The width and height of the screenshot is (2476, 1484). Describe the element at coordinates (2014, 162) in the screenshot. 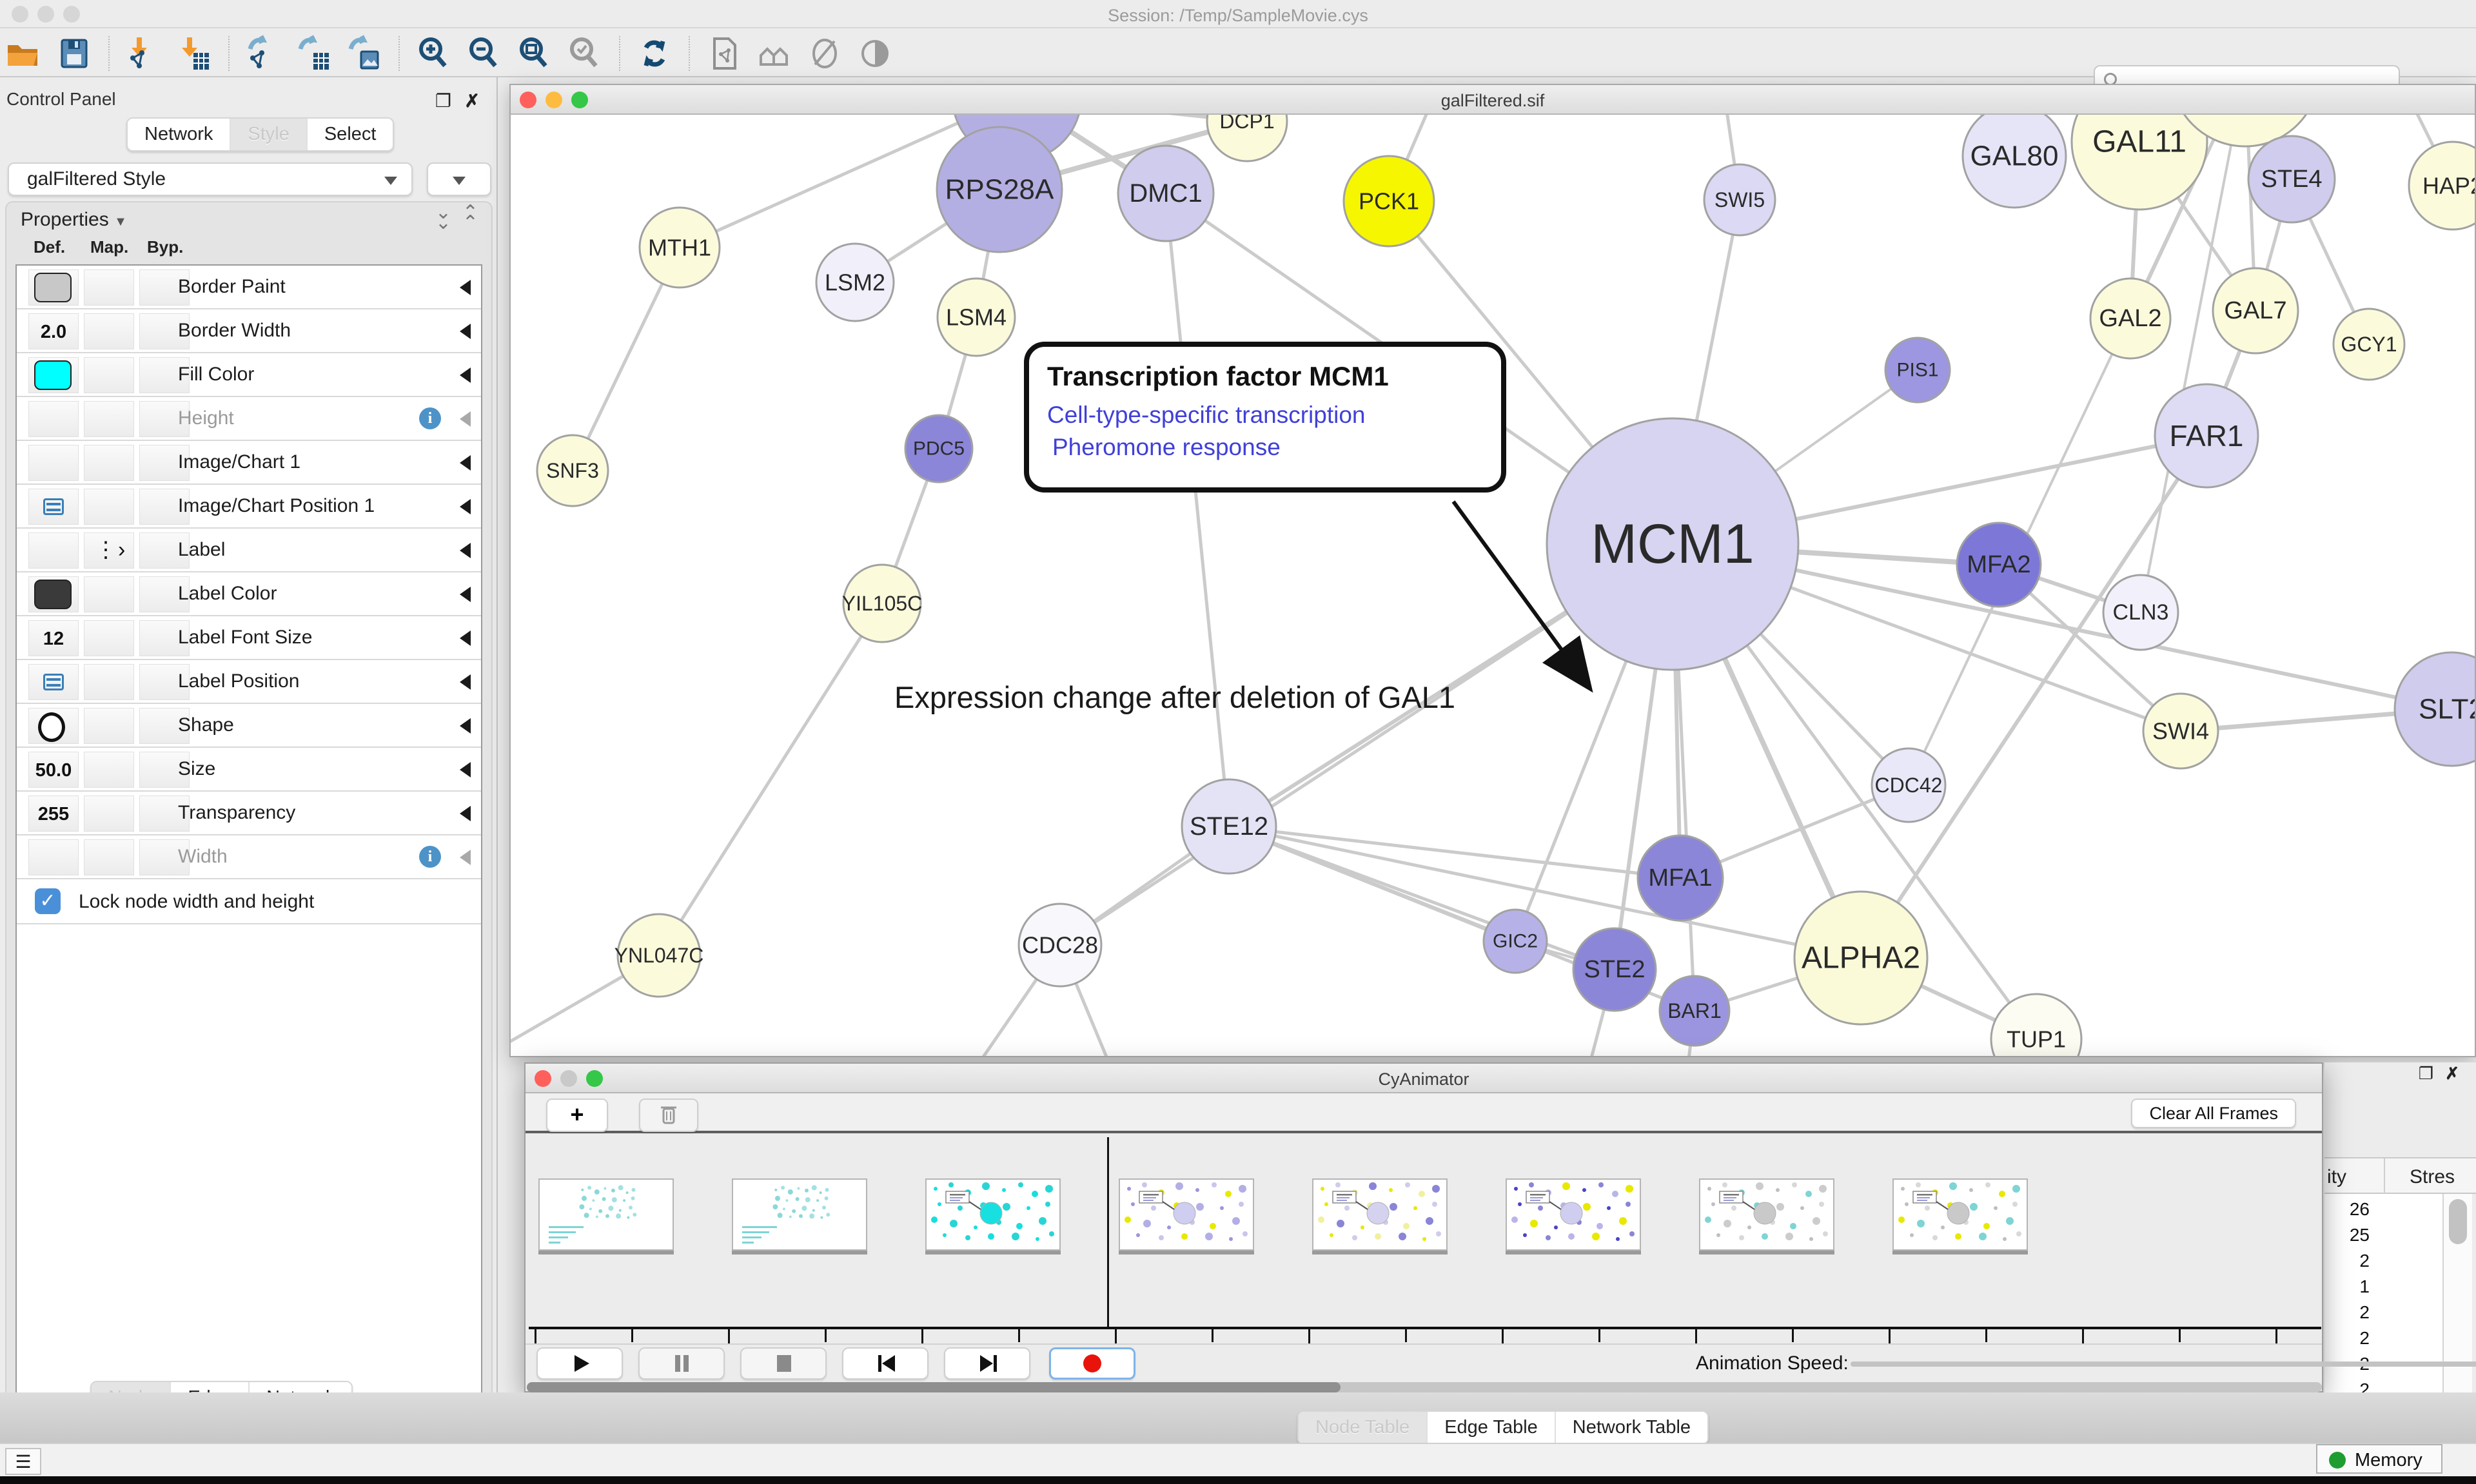

I see `network-node-gal80: GAL80` at that location.